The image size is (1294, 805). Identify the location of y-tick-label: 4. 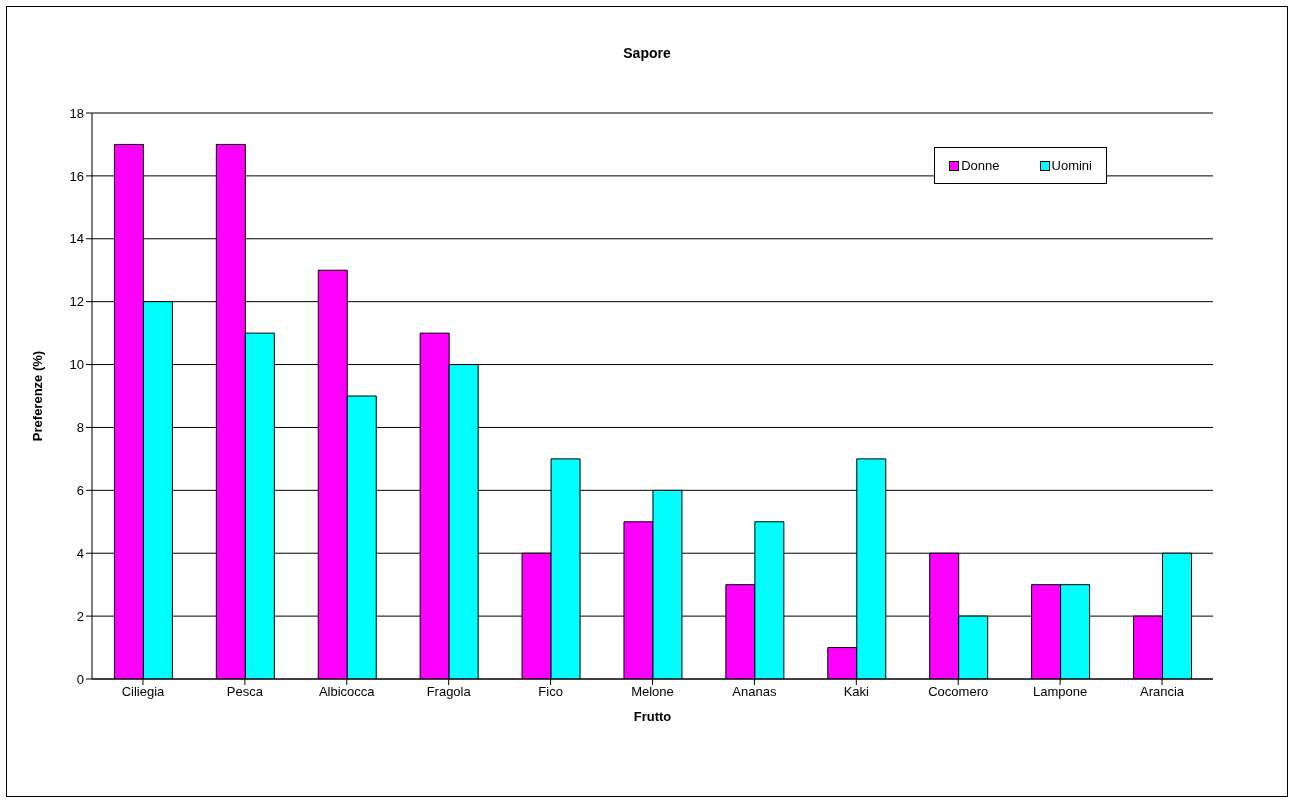
(80, 553).